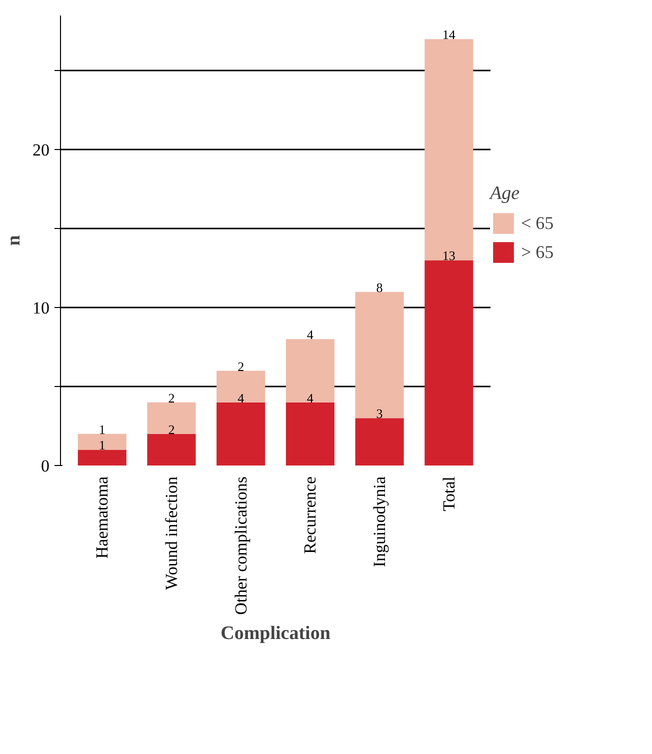 The width and height of the screenshot is (652, 754). Describe the element at coordinates (380, 522) in the screenshot. I see `x-tick-label: Inguinodynia` at that location.